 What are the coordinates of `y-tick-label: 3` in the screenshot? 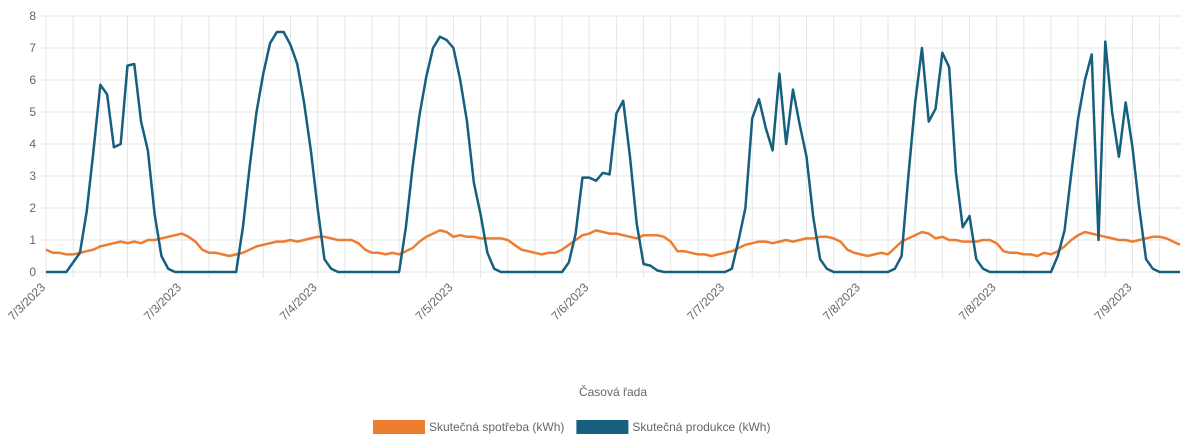 It's located at (32, 176).